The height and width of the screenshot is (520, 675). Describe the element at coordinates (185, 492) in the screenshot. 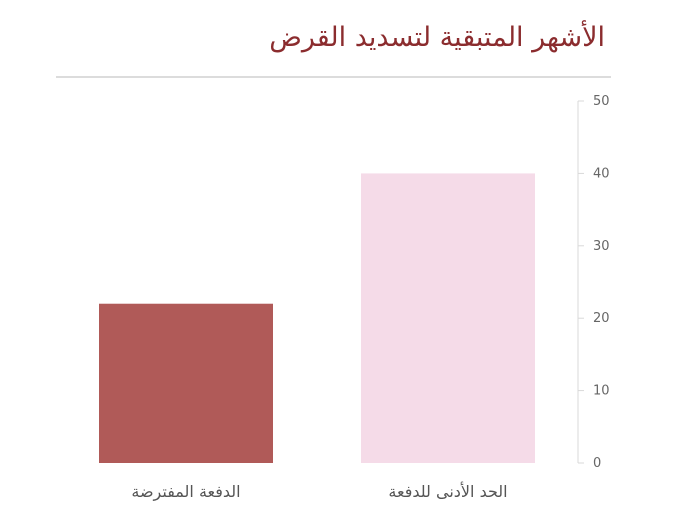

I see `category-label: الدفعة المفترضة` at that location.